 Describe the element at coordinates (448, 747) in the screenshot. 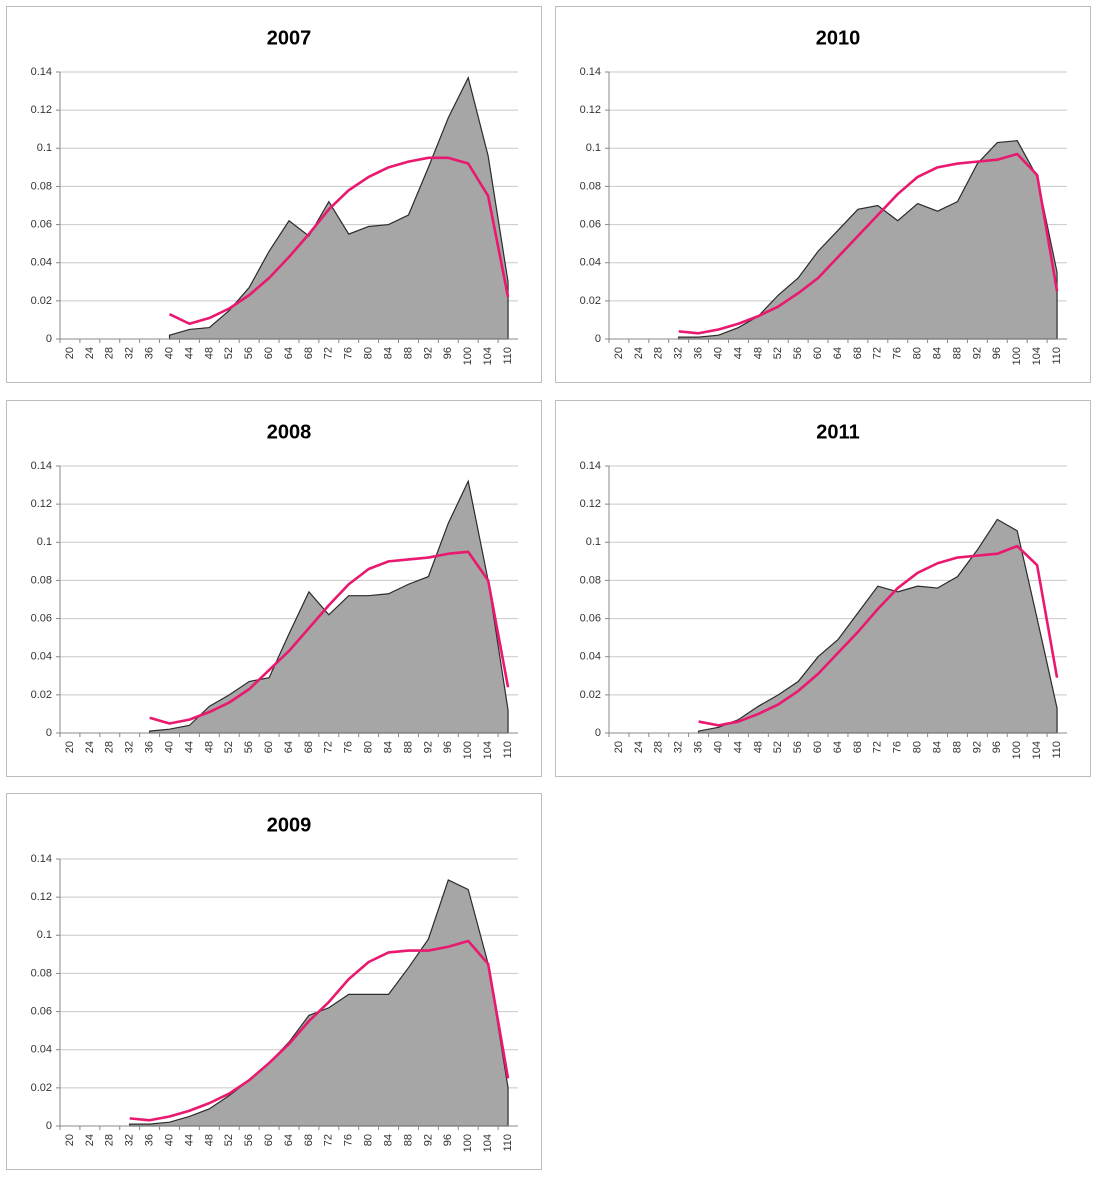

I see `x-tick-label: 96` at that location.